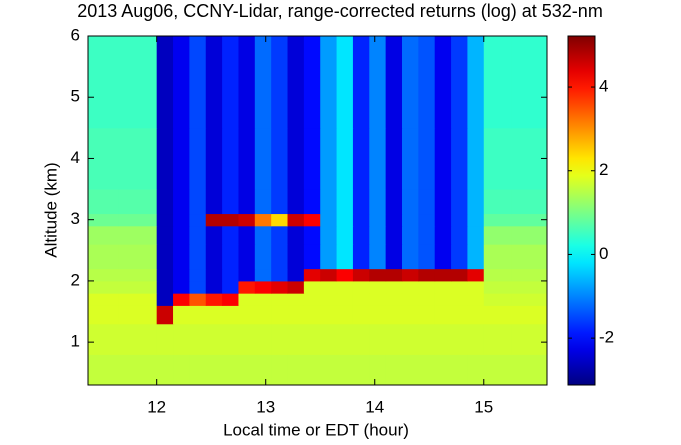 Image resolution: width=681 pixels, height=445 pixels. What do you see at coordinates (75, 96) in the screenshot?
I see `y-tick-label: 5` at bounding box center [75, 96].